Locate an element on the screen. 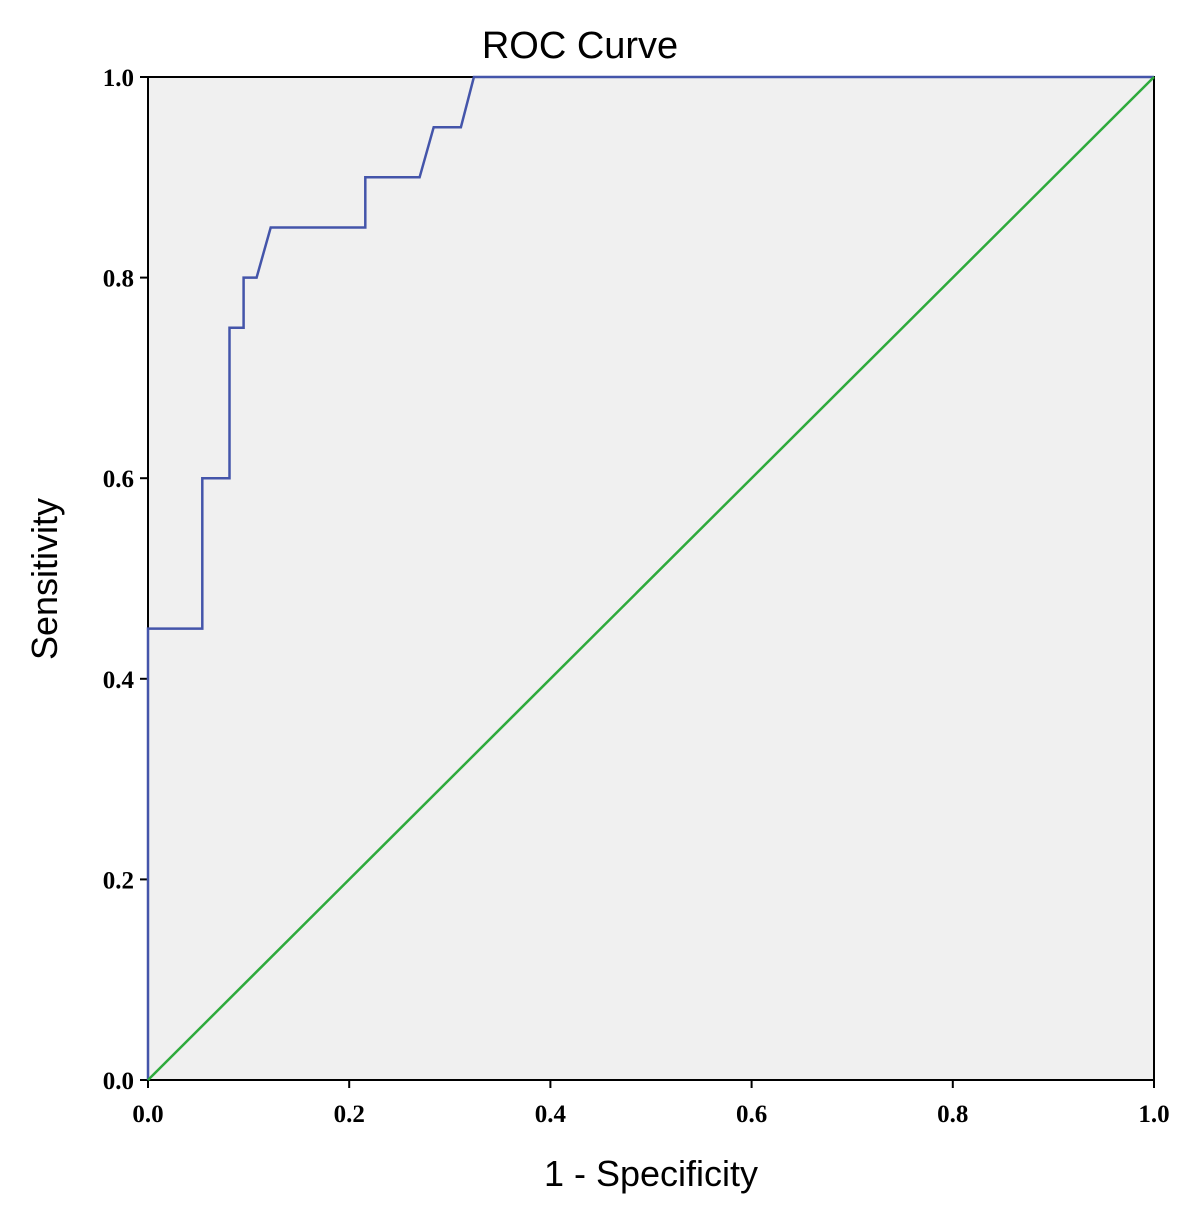 The width and height of the screenshot is (1200, 1214). y-tick-label: 0.2 is located at coordinates (118, 880).